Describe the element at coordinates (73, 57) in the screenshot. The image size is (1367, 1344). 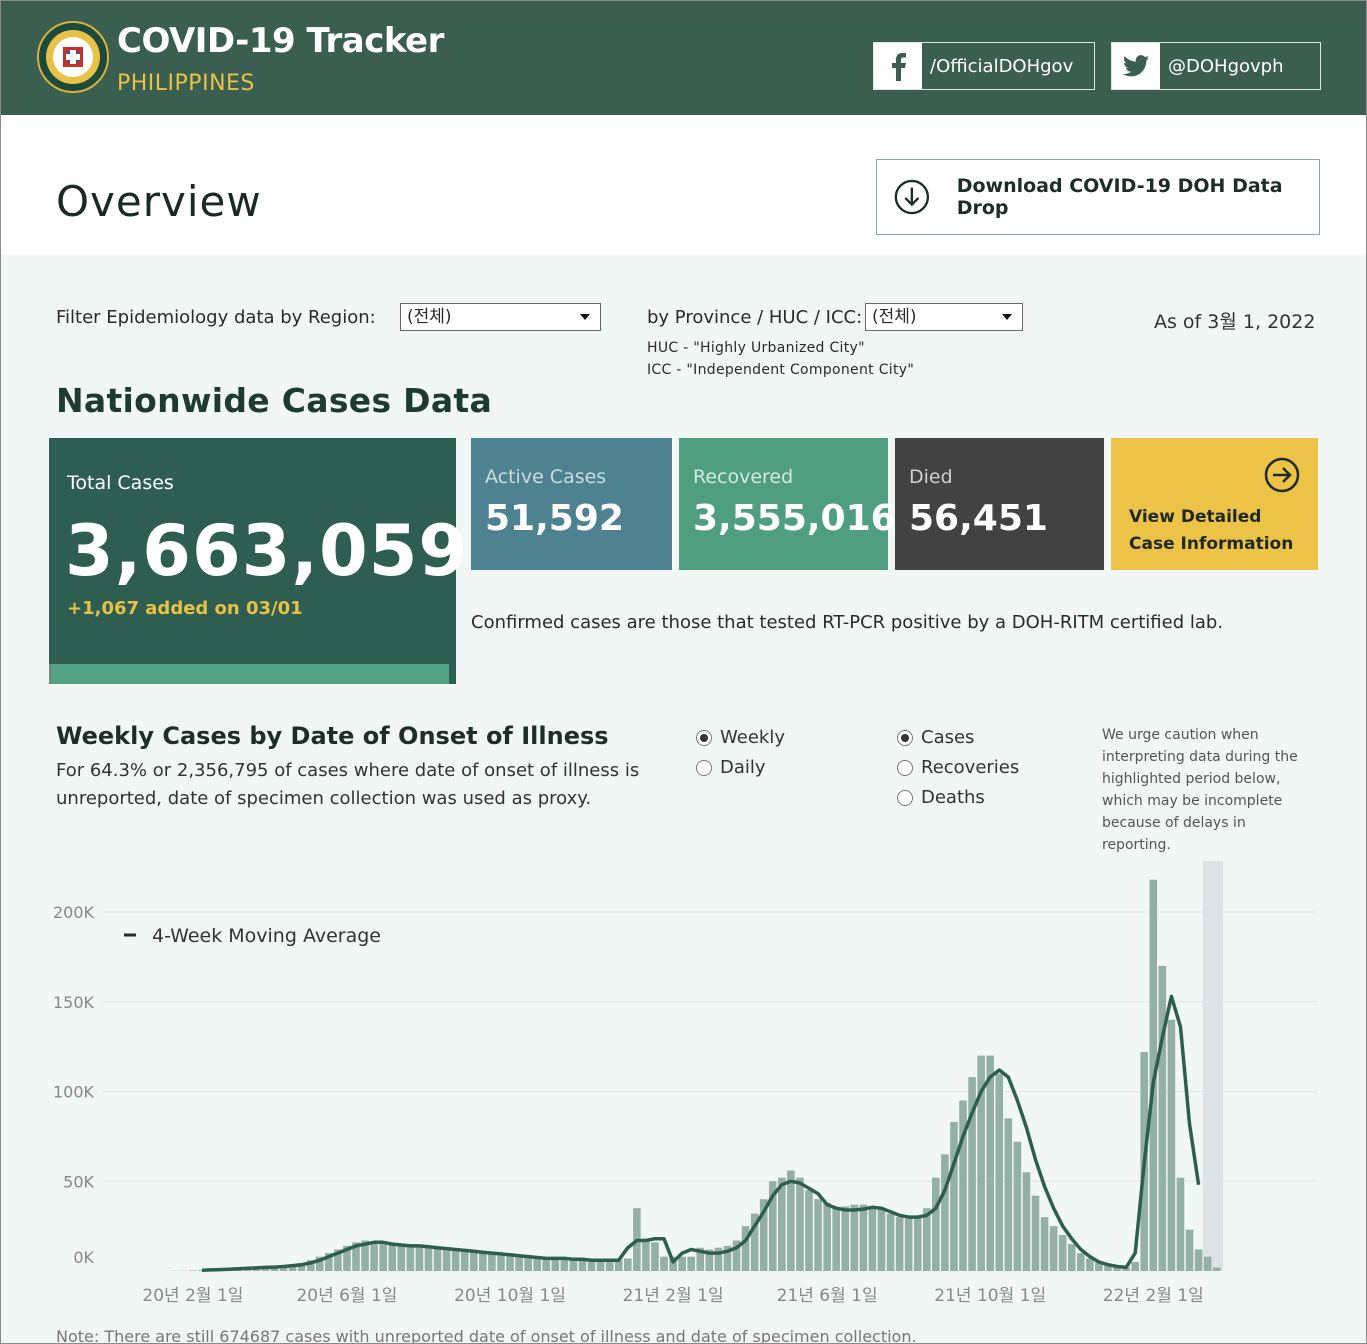
I see `doh-seal-logo` at that location.